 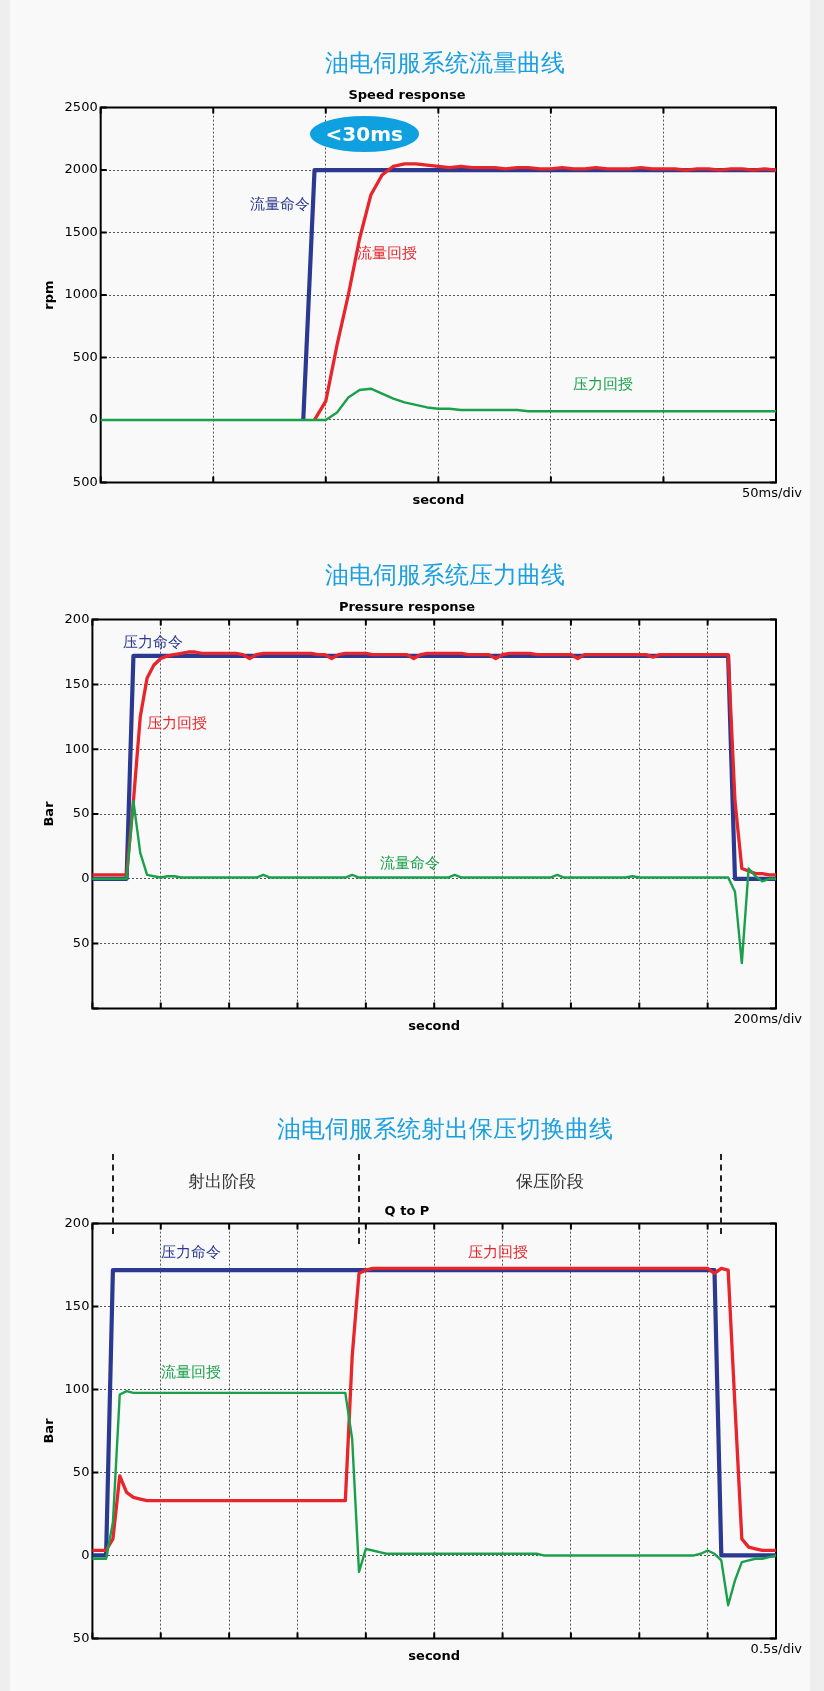 I want to click on text: 保压阶段, so click(x=550, y=1182).